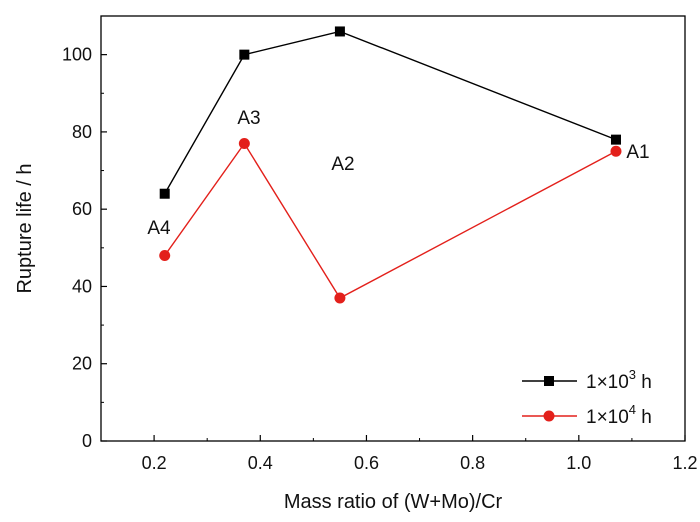  I want to click on y-axis-label: Rupture life / h, so click(25, 228).